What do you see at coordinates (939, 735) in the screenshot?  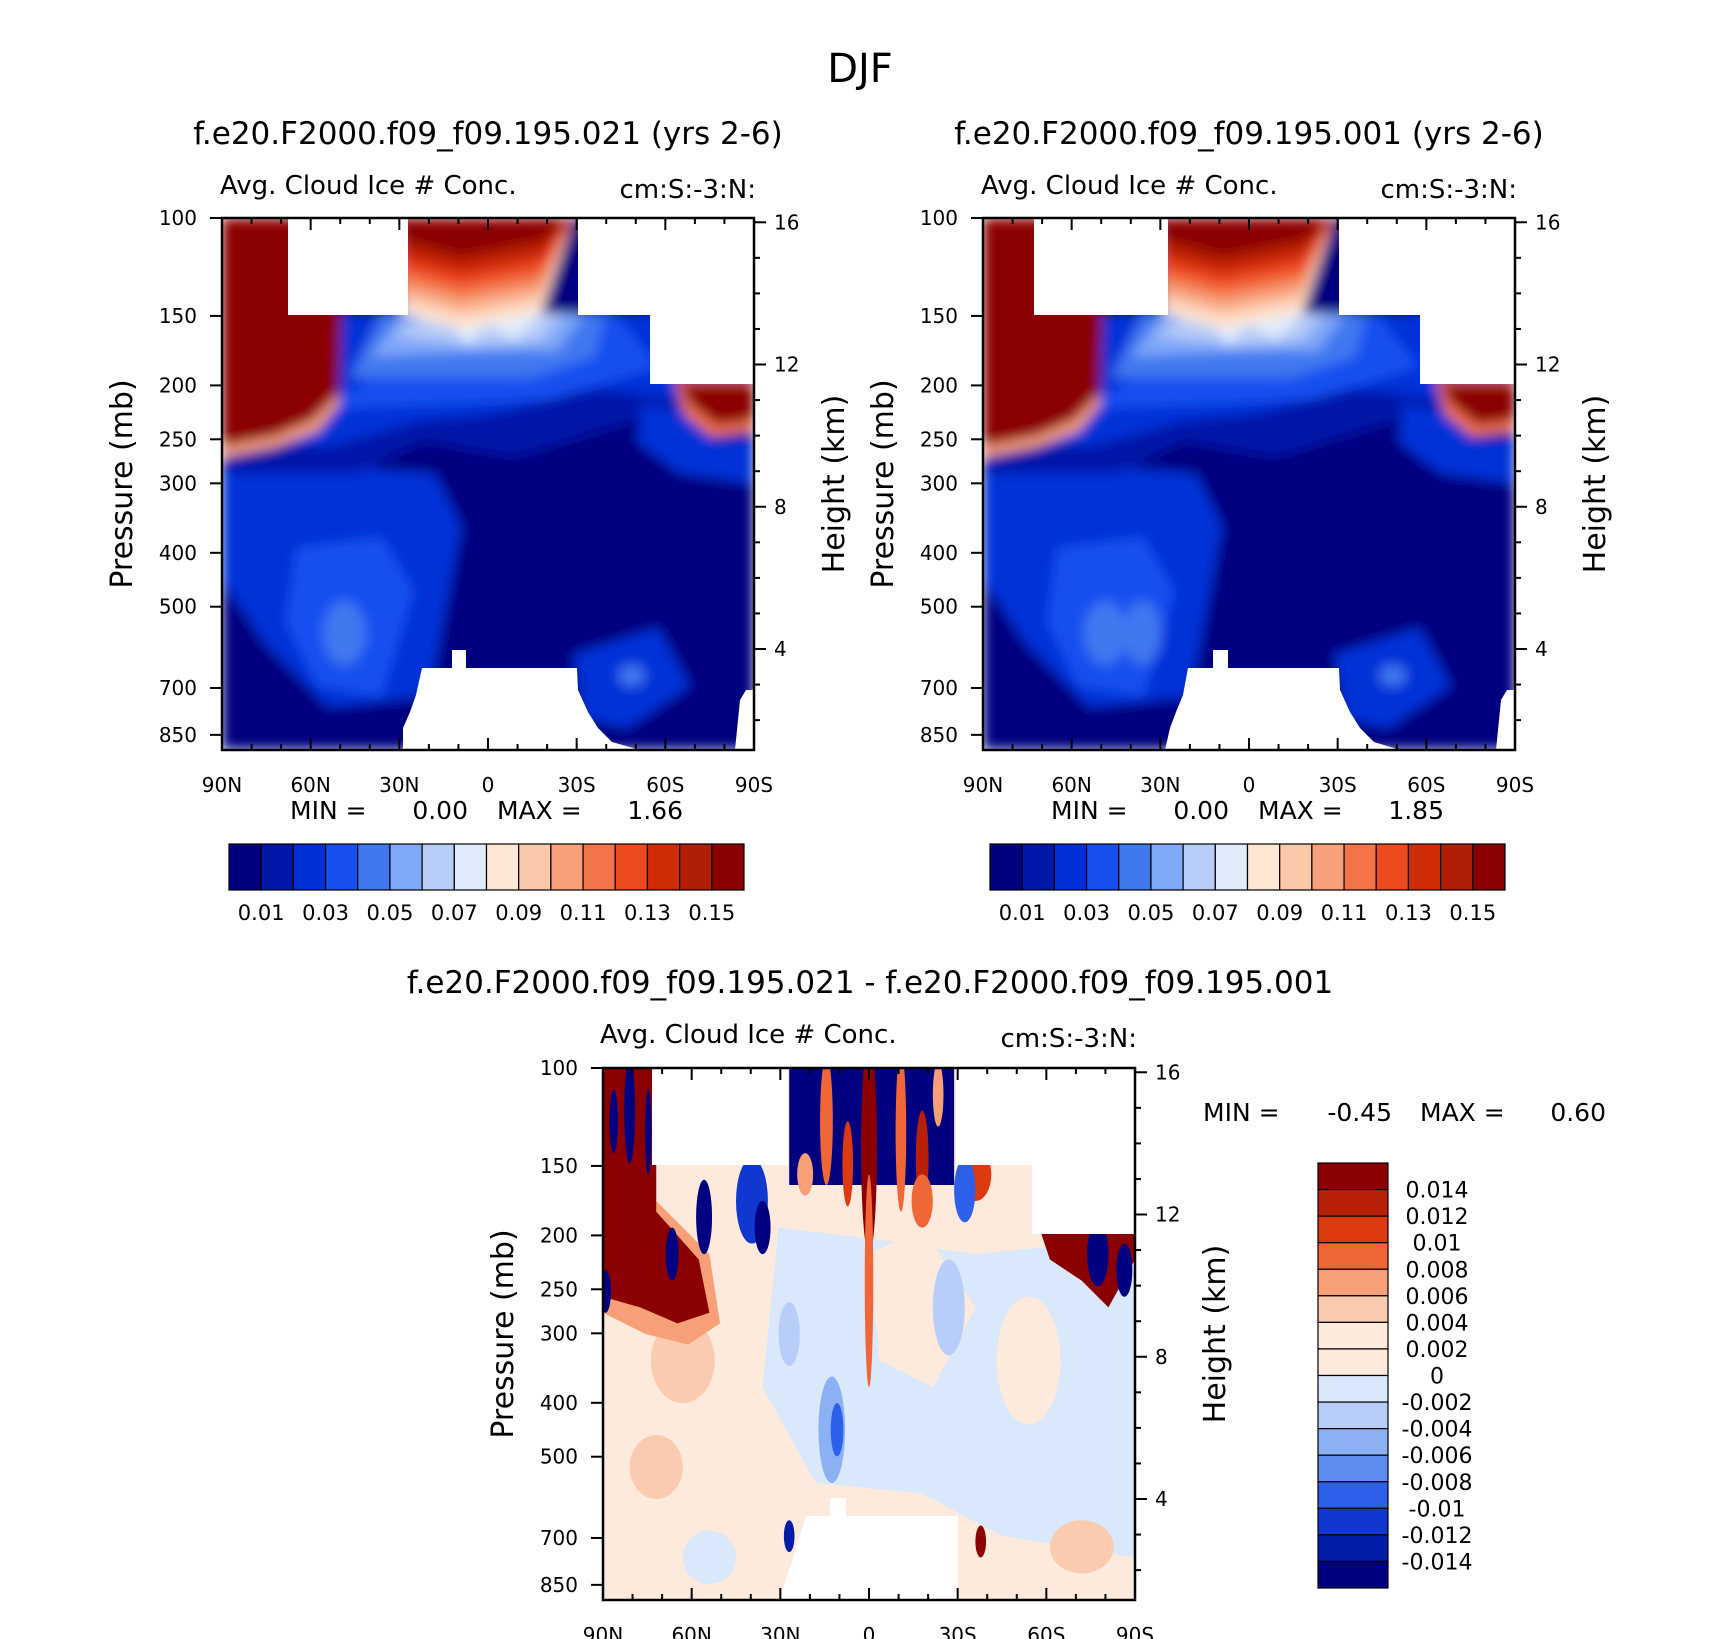 I see `y-tick-label: 850` at bounding box center [939, 735].